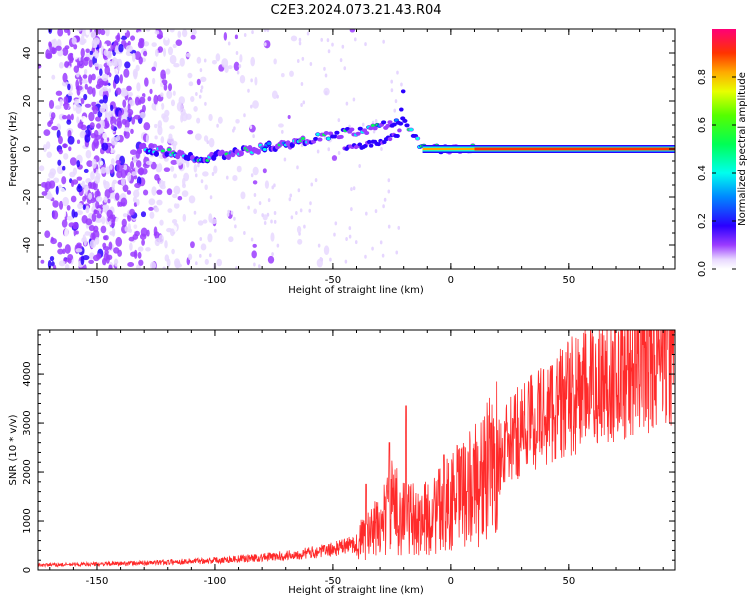 The image size is (750, 600). Describe the element at coordinates (448, 149) in the screenshot. I see `signal-band-core` at that location.